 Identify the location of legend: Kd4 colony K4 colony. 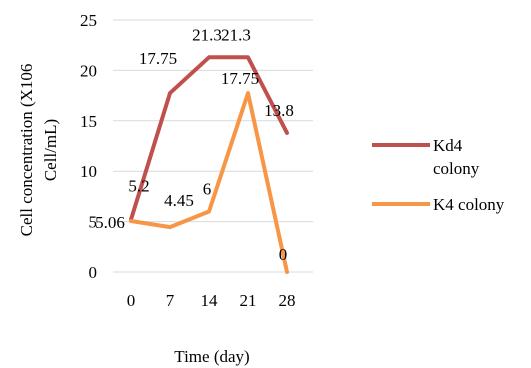
(438, 175).